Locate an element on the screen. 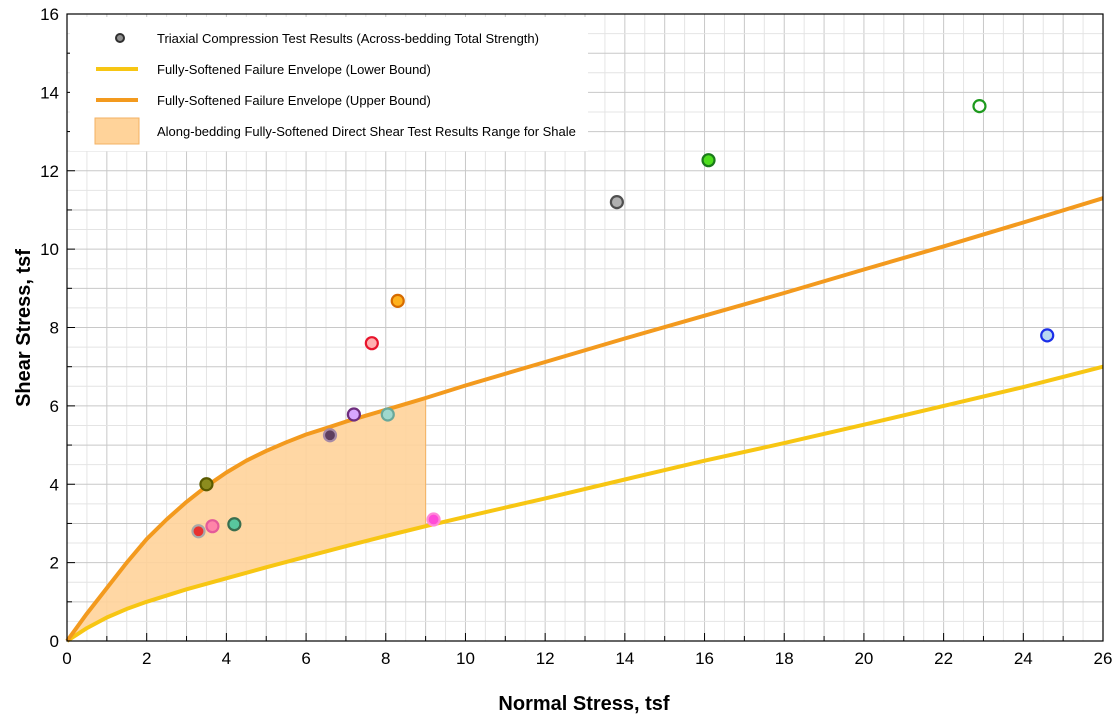 This screenshot has height=719, width=1120. y-tick-label: 12 is located at coordinates (49, 171).